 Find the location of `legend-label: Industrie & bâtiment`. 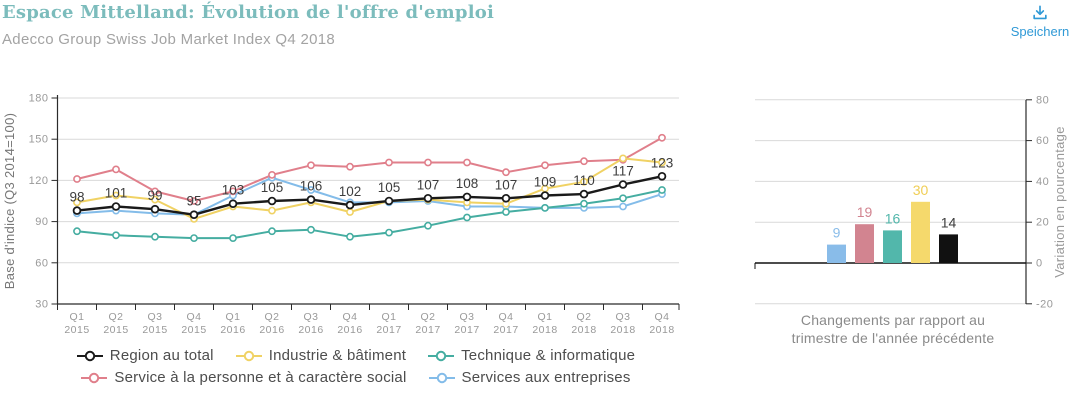

legend-label: Industrie & bâtiment is located at coordinates (337, 355).